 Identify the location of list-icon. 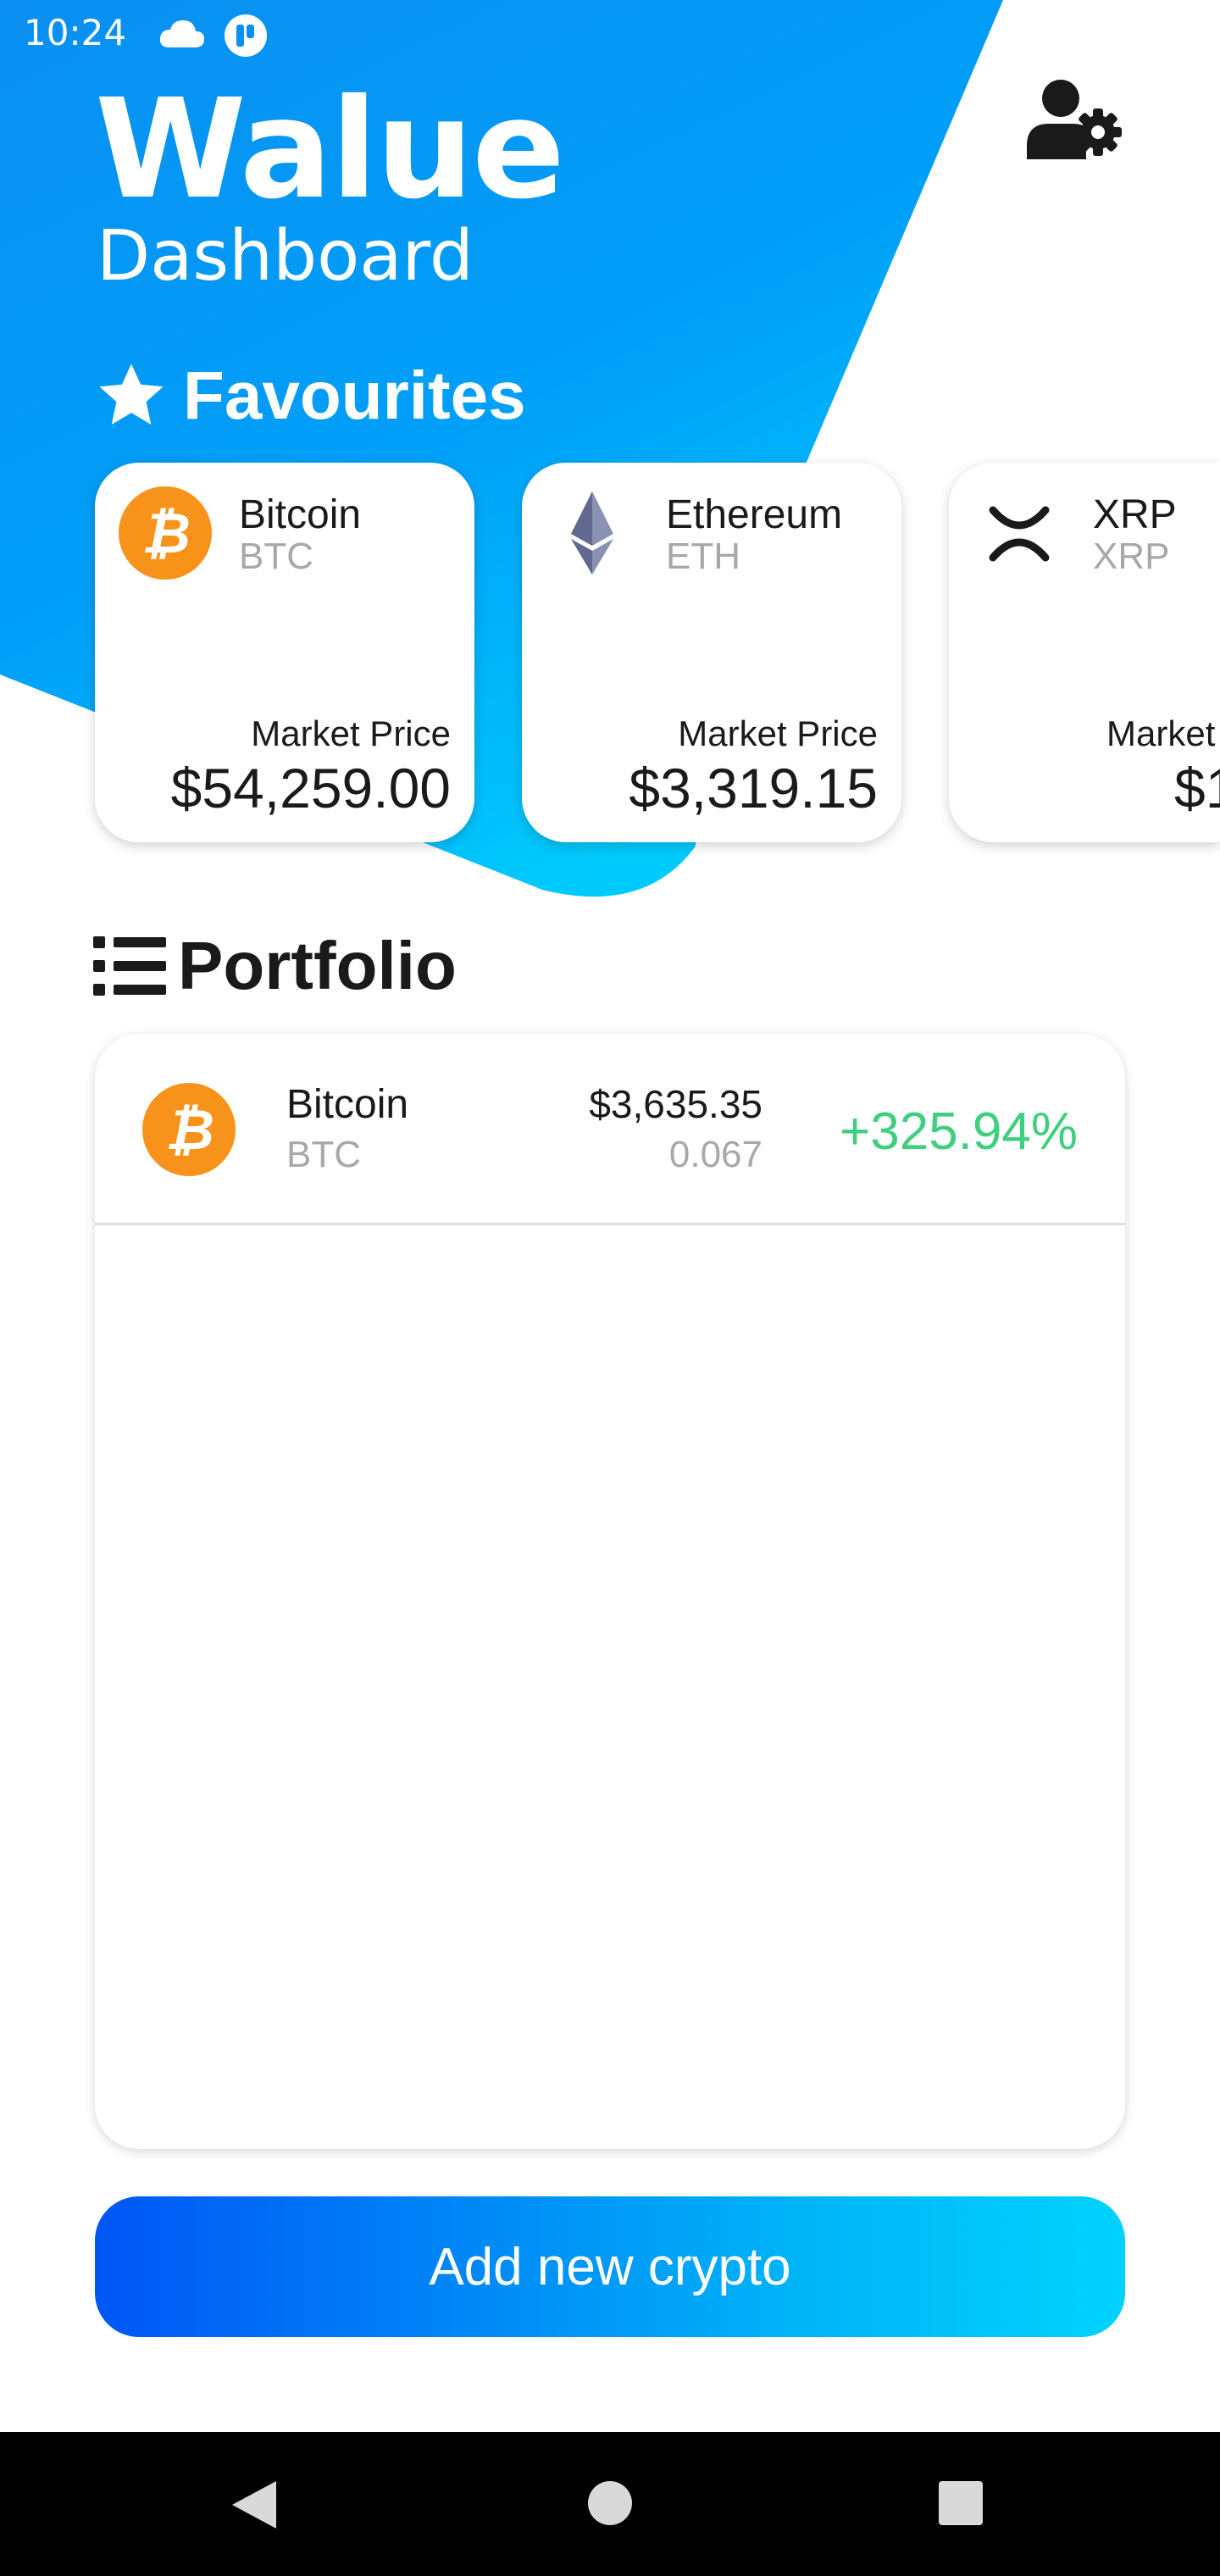
(129, 966).